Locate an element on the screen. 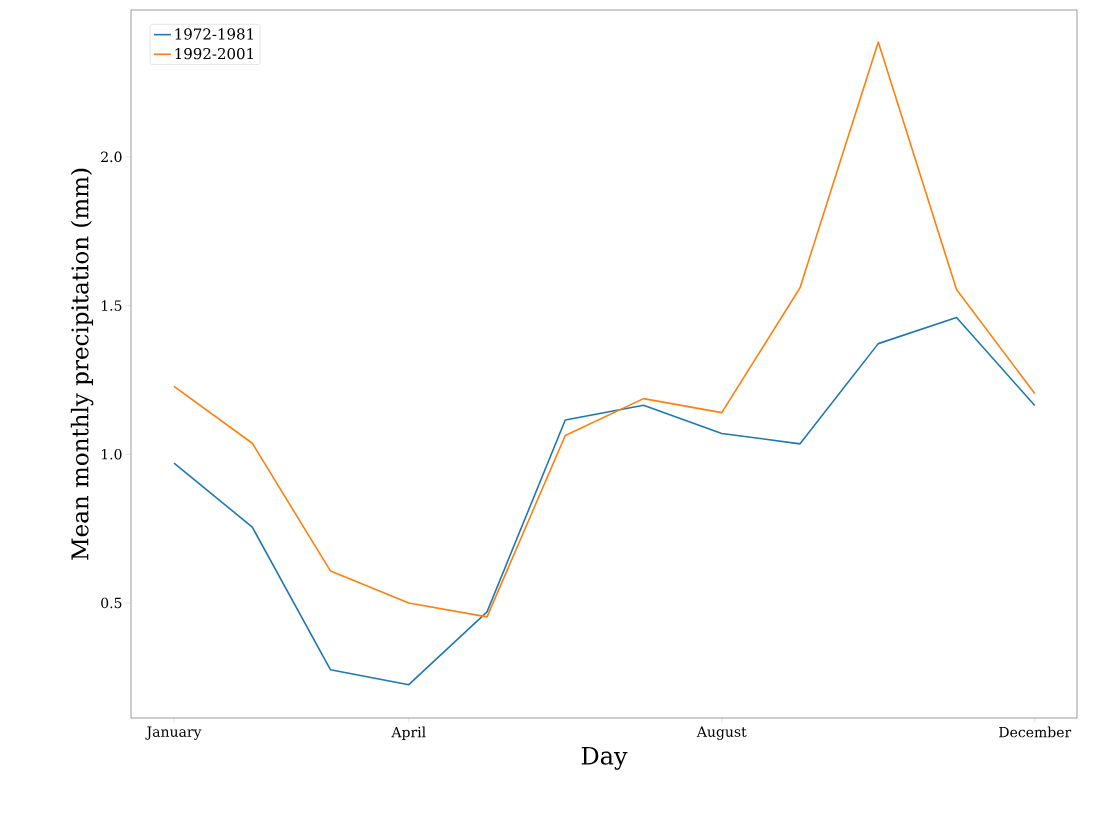 The image size is (1107, 815). y-tick-label: 0.5 is located at coordinates (111, 603).